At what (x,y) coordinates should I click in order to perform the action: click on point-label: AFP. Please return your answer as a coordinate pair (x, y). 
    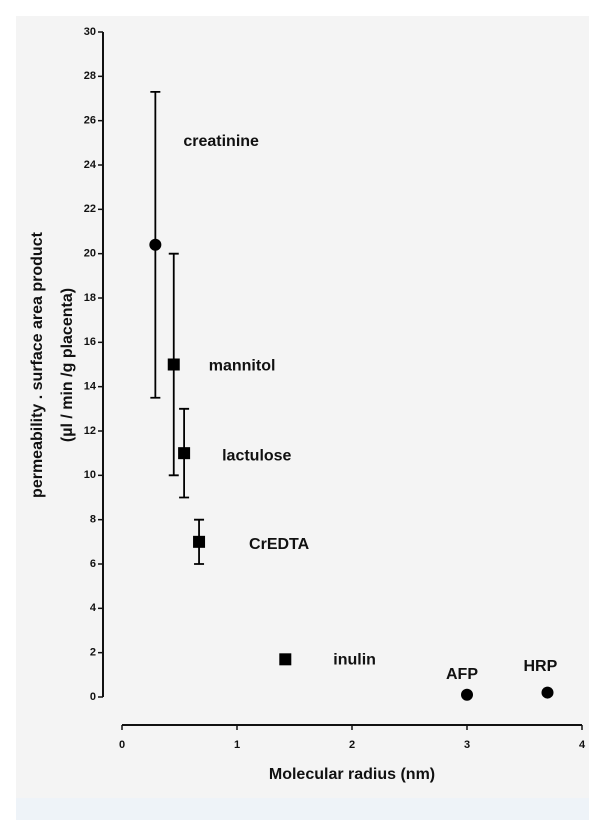
    Looking at the image, I should click on (462, 674).